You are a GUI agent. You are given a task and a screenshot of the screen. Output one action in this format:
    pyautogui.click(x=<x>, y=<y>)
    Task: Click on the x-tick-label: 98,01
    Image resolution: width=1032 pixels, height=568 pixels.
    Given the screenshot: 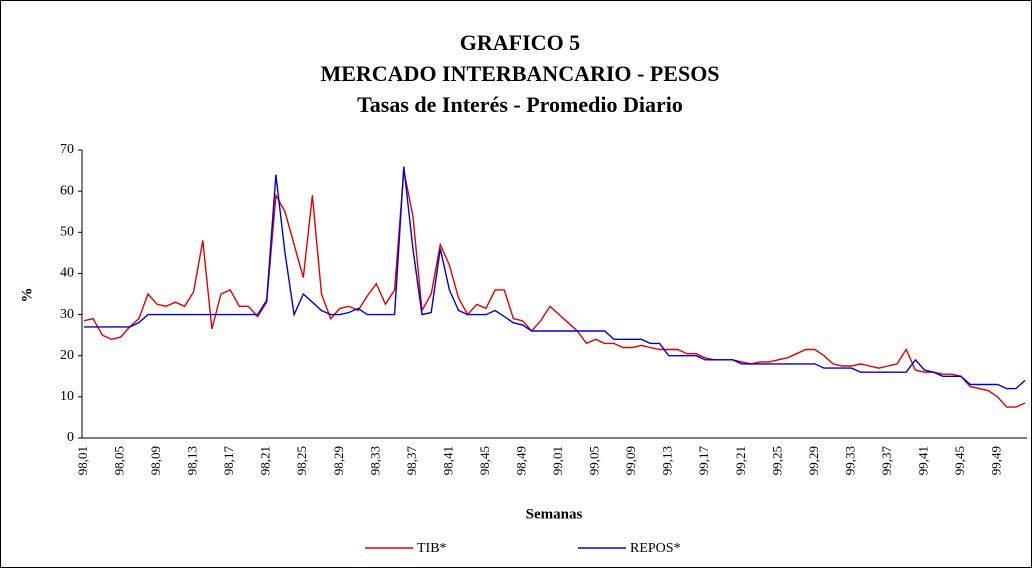 What is the action you would take?
    pyautogui.click(x=82, y=460)
    